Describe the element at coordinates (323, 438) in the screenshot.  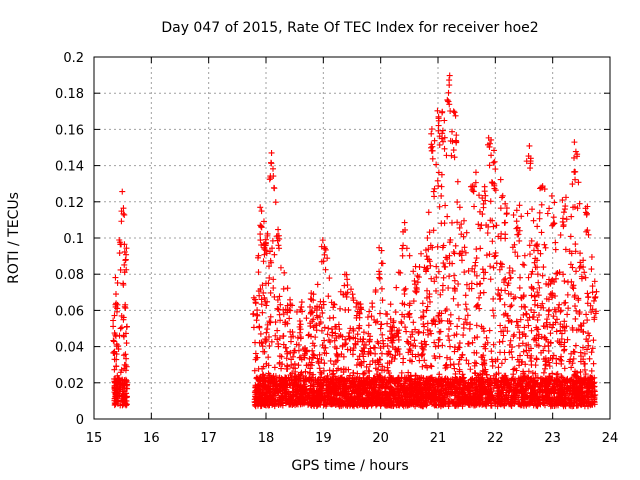
I see `x-tick-label: 19` at that location.